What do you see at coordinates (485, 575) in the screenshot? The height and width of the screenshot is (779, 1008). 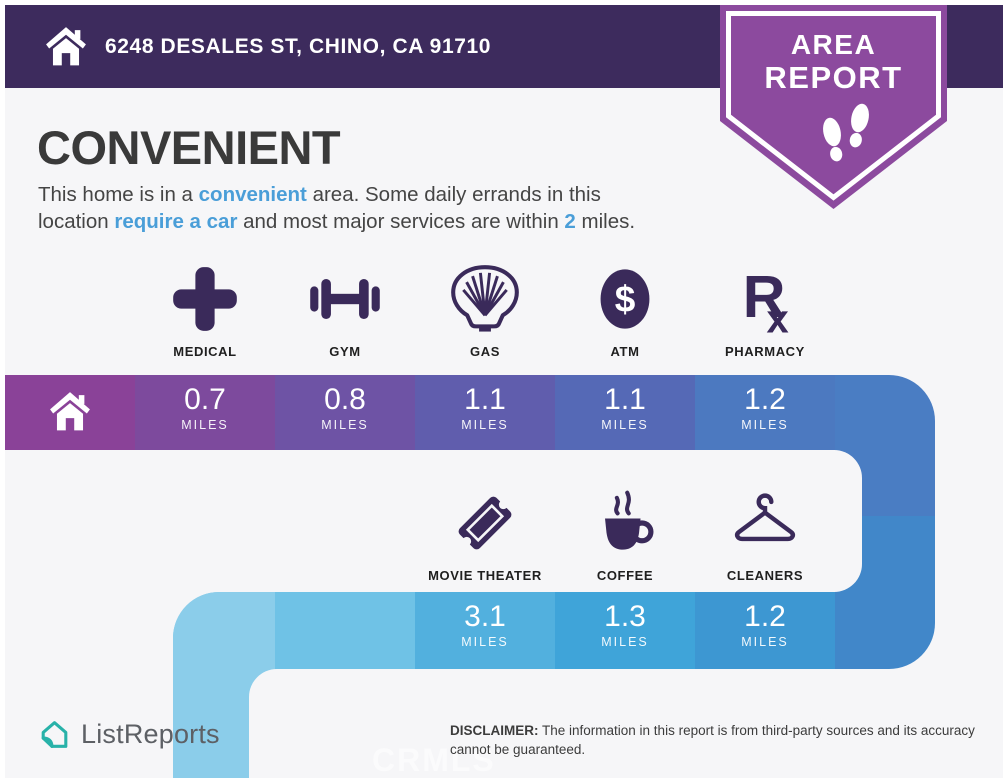 I see `amenity-label: MOVIE THEATER` at bounding box center [485, 575].